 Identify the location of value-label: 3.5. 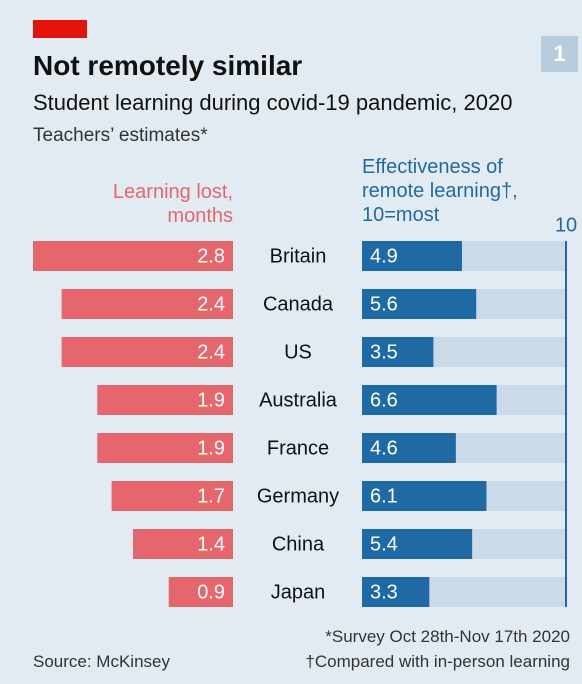
(384, 352).